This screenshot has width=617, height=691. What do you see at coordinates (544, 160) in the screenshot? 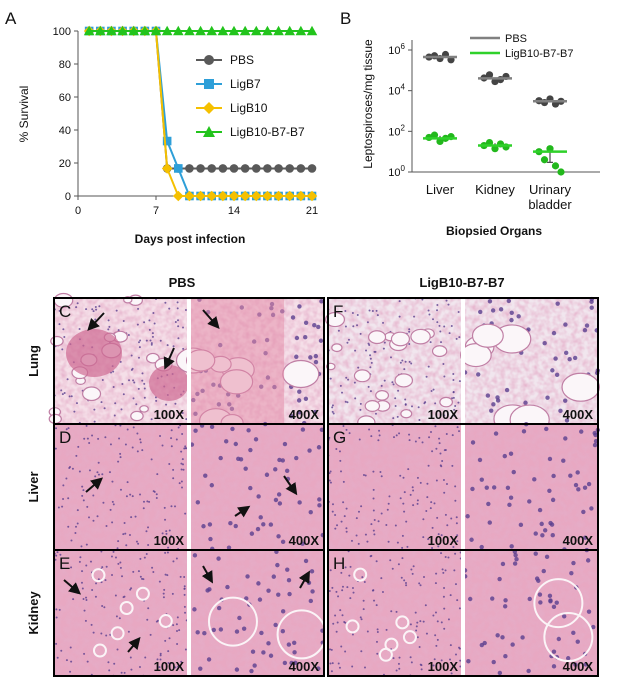
I see `burden-point` at bounding box center [544, 160].